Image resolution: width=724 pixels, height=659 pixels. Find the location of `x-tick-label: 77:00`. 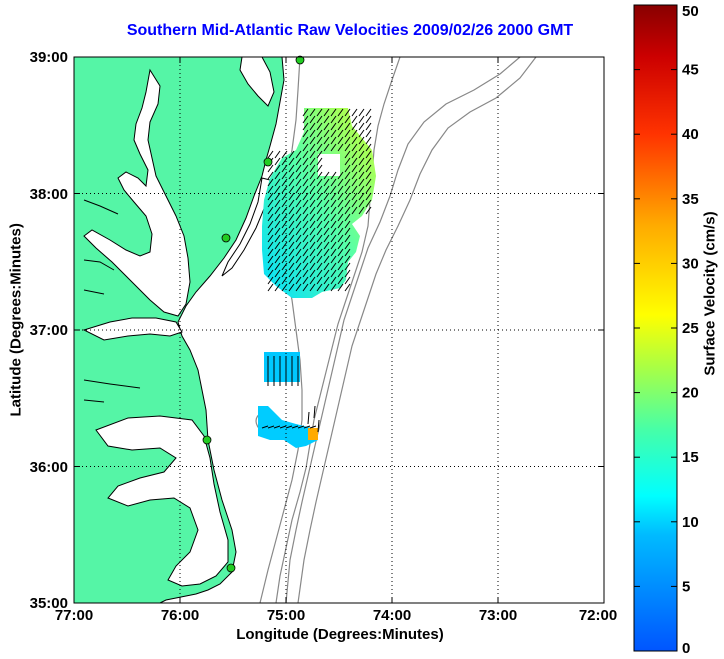

x-tick-label: 77:00 is located at coordinates (74, 615).